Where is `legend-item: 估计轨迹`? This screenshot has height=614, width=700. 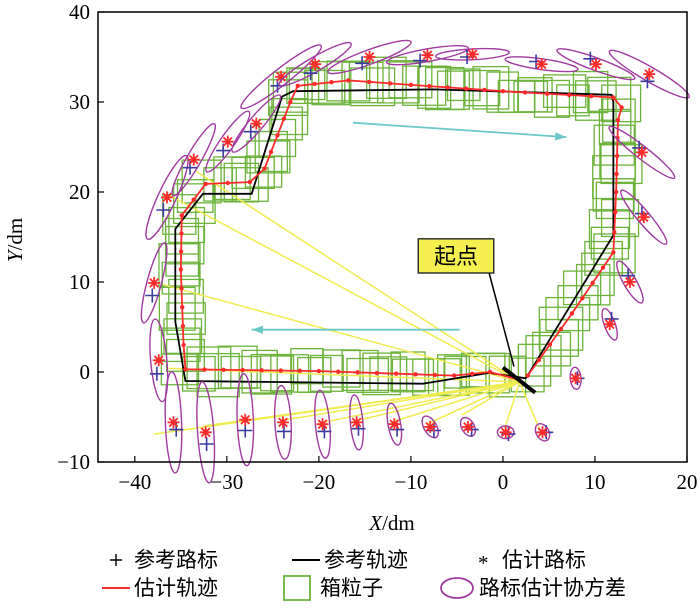
legend-item: 估计轨迹 is located at coordinates (160, 588).